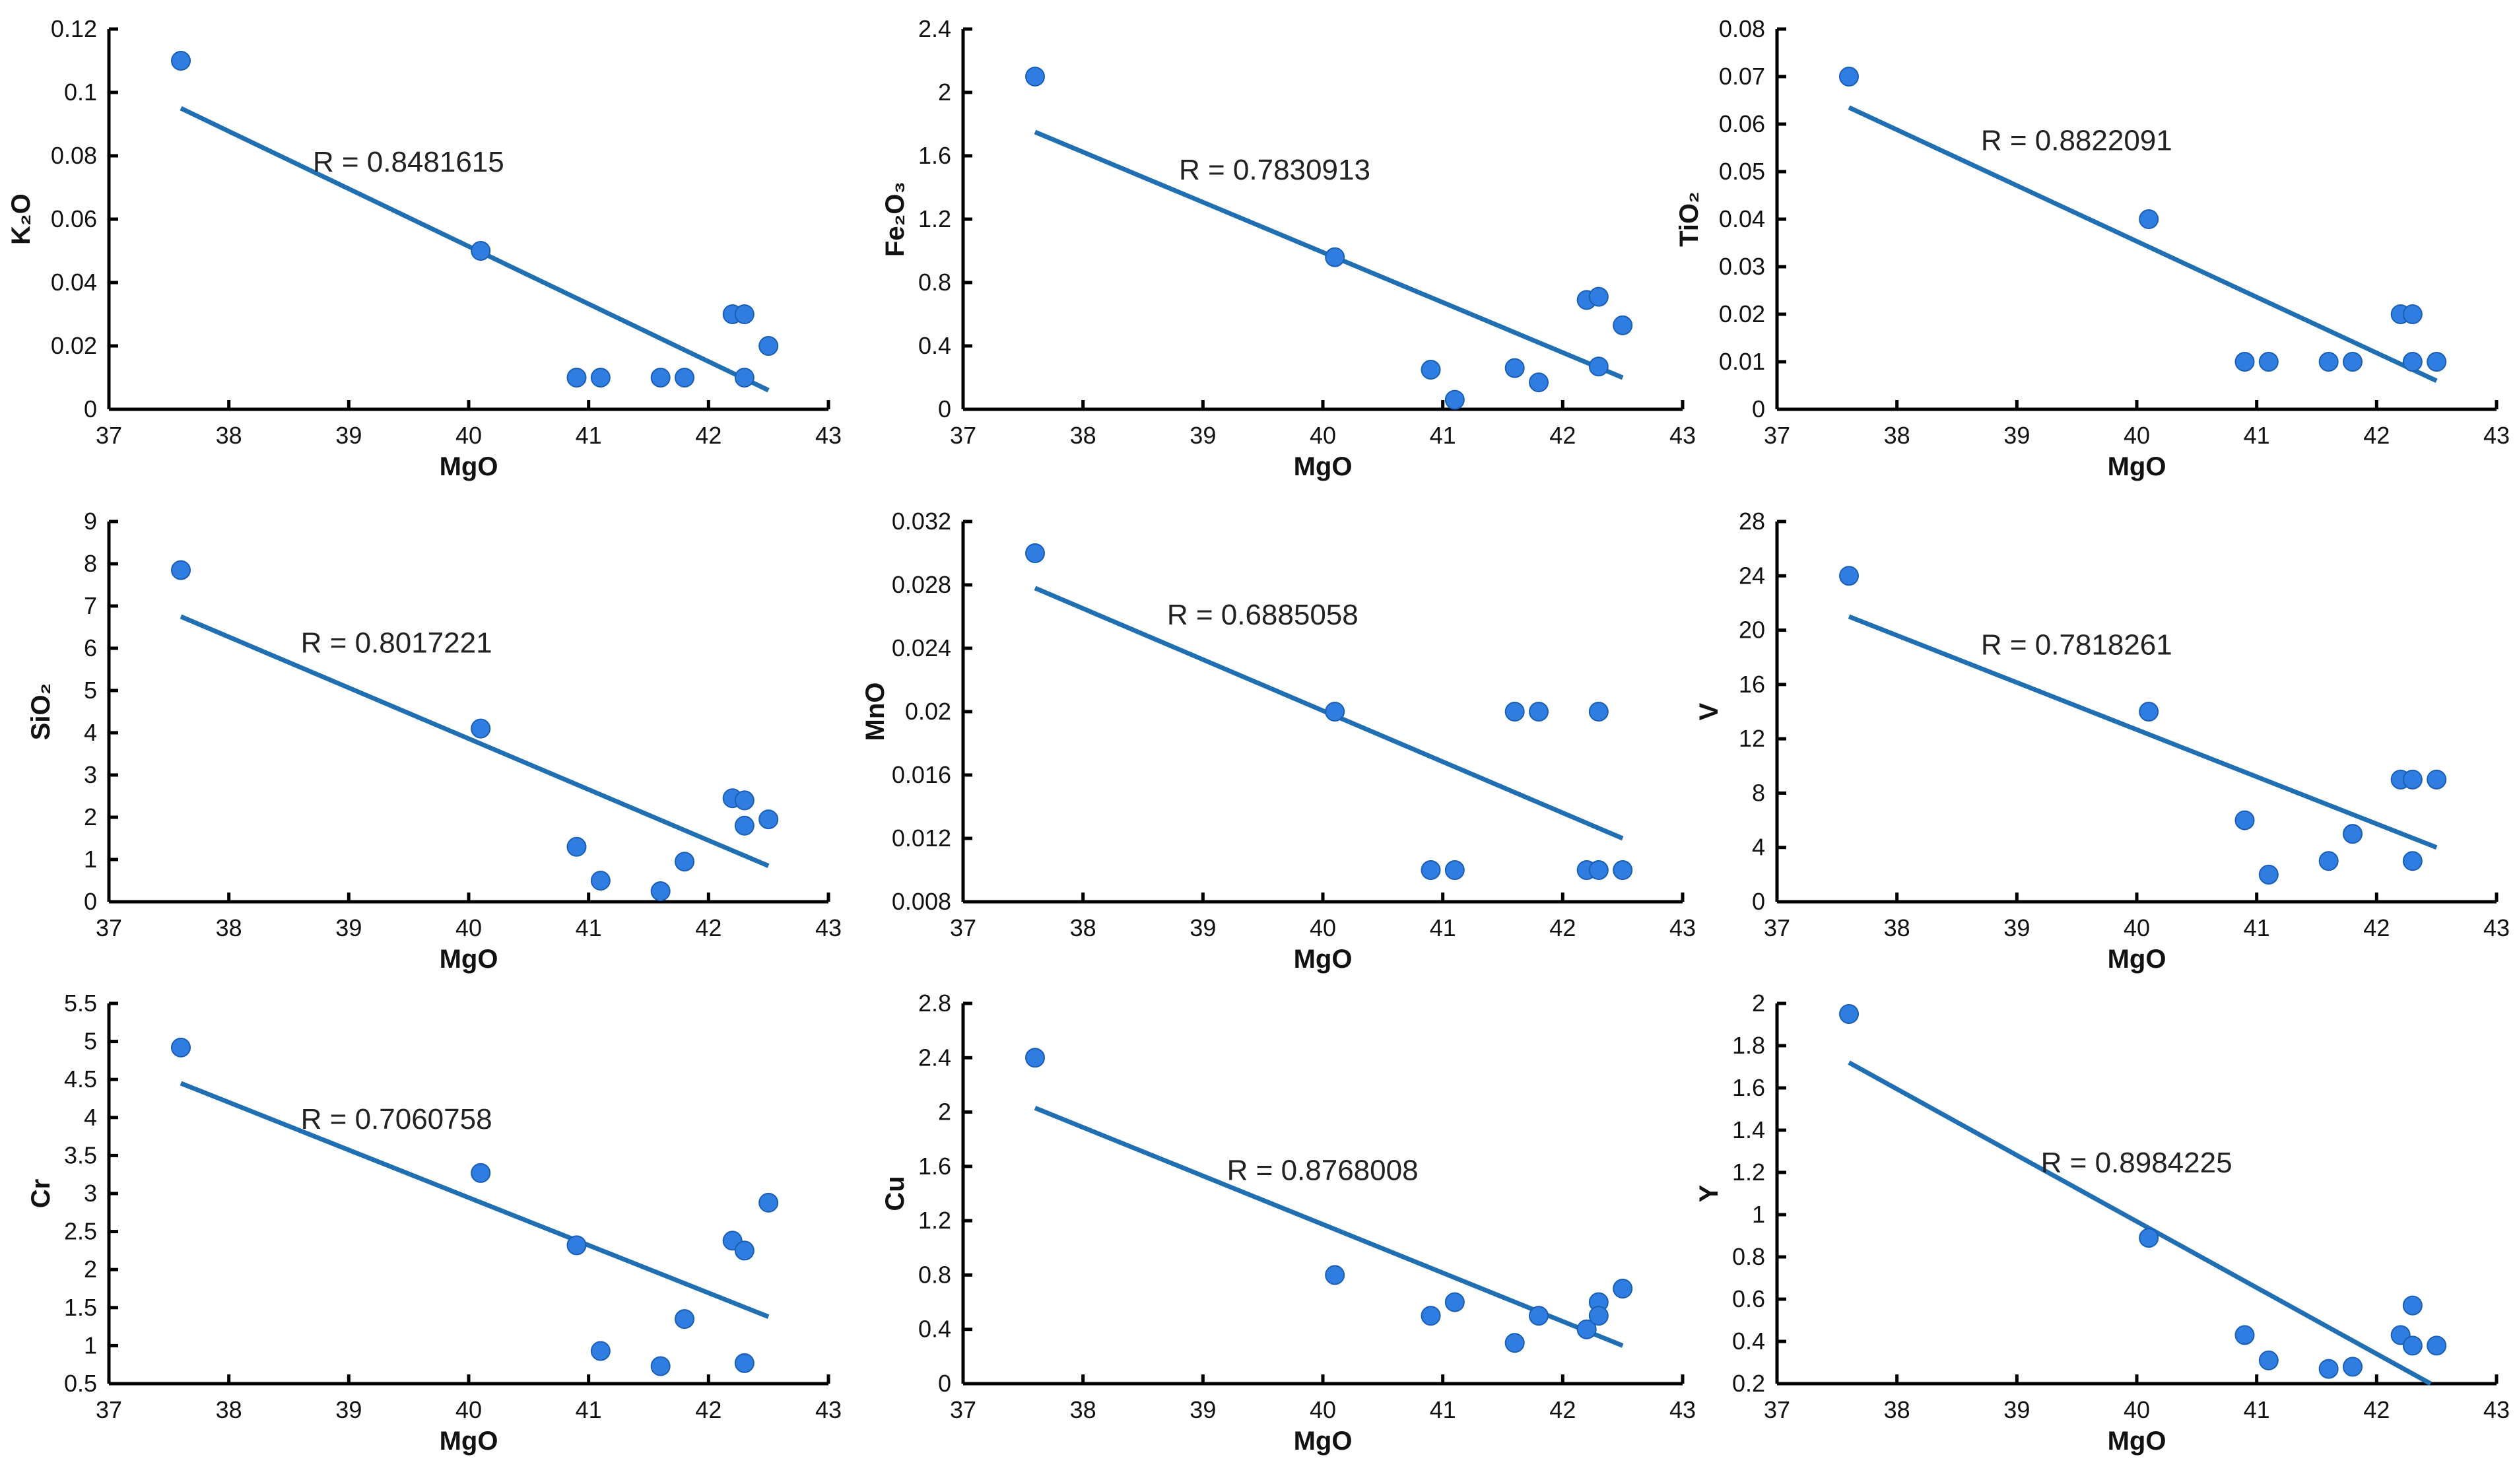 The width and height of the screenshot is (2517, 1484). Describe the element at coordinates (81, 1079) in the screenshot. I see `y-tick-label: 4.5` at that location.